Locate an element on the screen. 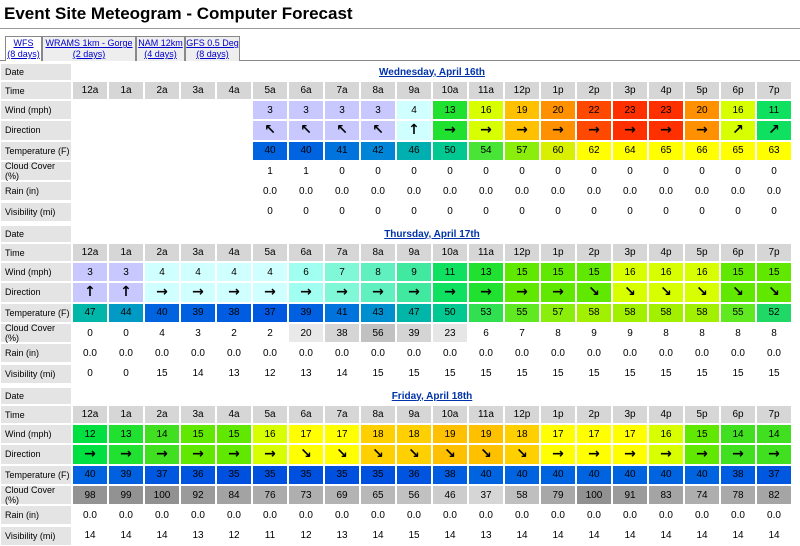 The height and width of the screenshot is (546, 800). date-heading: Thursday, April 17th is located at coordinates (432, 234).